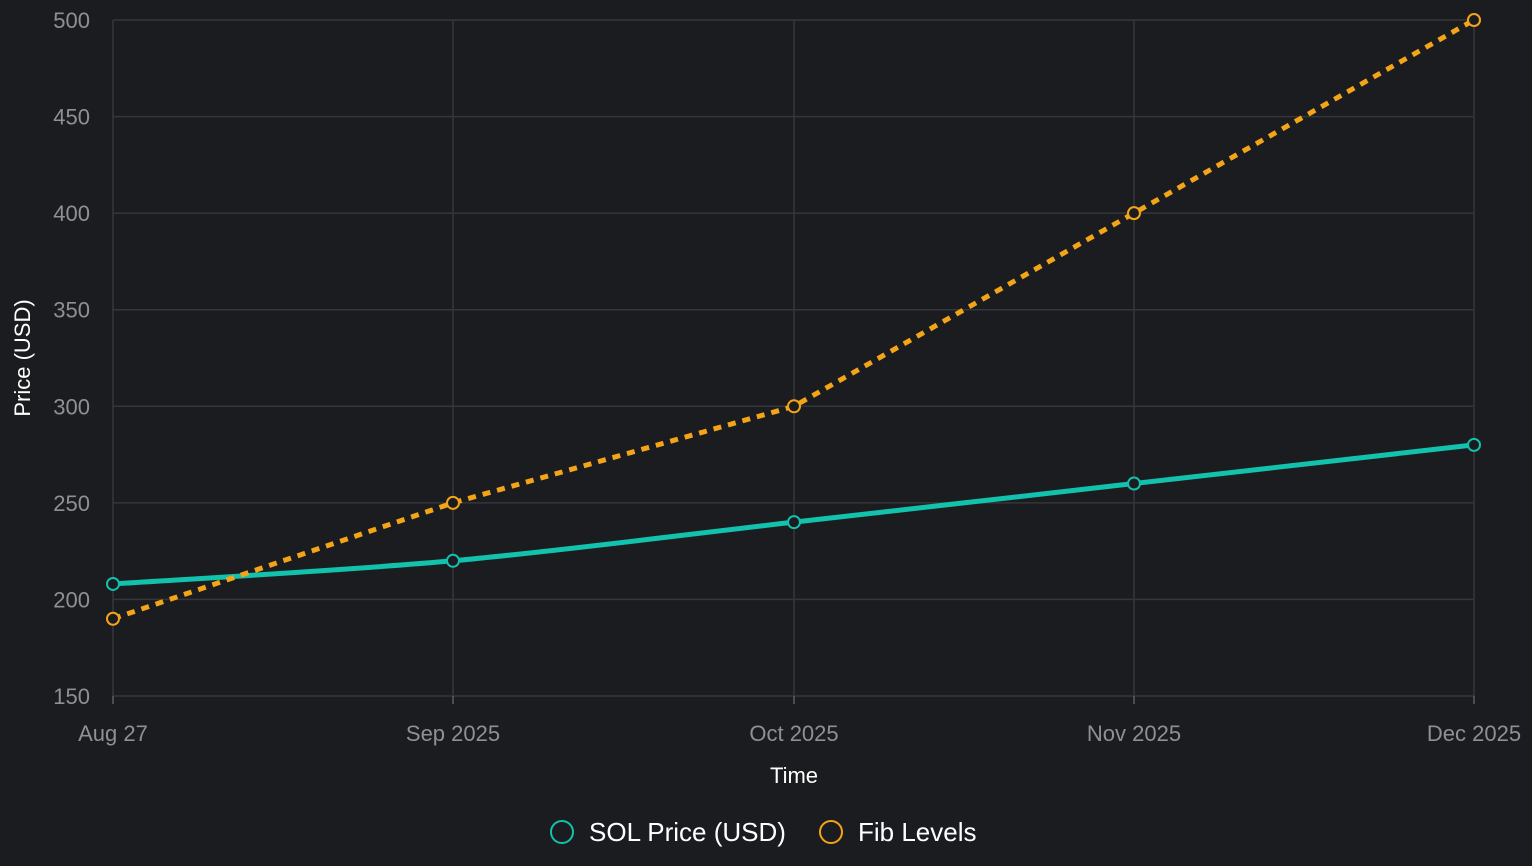  What do you see at coordinates (71, 213) in the screenshot?
I see `y-tick-label: 400` at bounding box center [71, 213].